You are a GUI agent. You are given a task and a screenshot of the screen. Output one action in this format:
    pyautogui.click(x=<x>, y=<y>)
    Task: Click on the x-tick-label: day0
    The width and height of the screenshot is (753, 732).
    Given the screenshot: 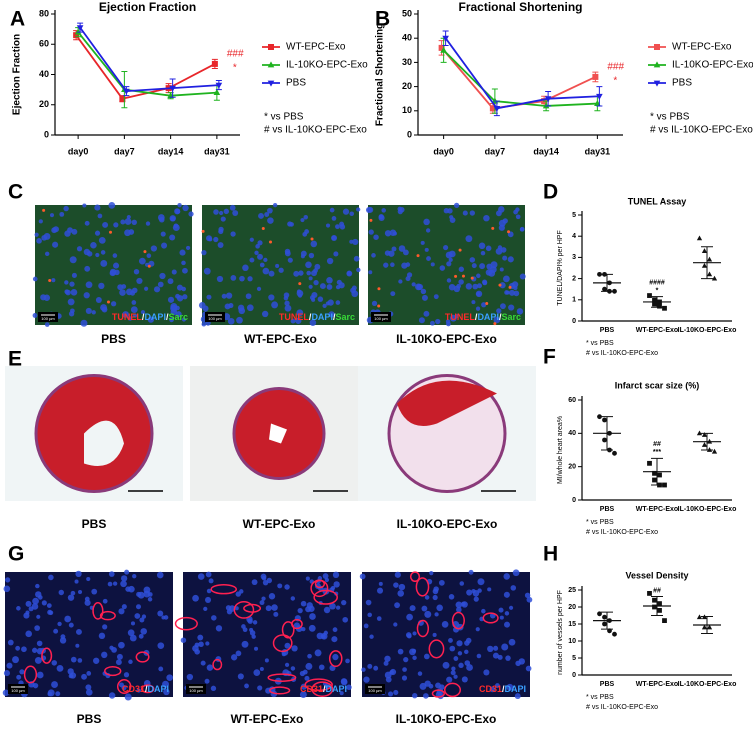 What is the action you would take?
    pyautogui.click(x=78, y=151)
    